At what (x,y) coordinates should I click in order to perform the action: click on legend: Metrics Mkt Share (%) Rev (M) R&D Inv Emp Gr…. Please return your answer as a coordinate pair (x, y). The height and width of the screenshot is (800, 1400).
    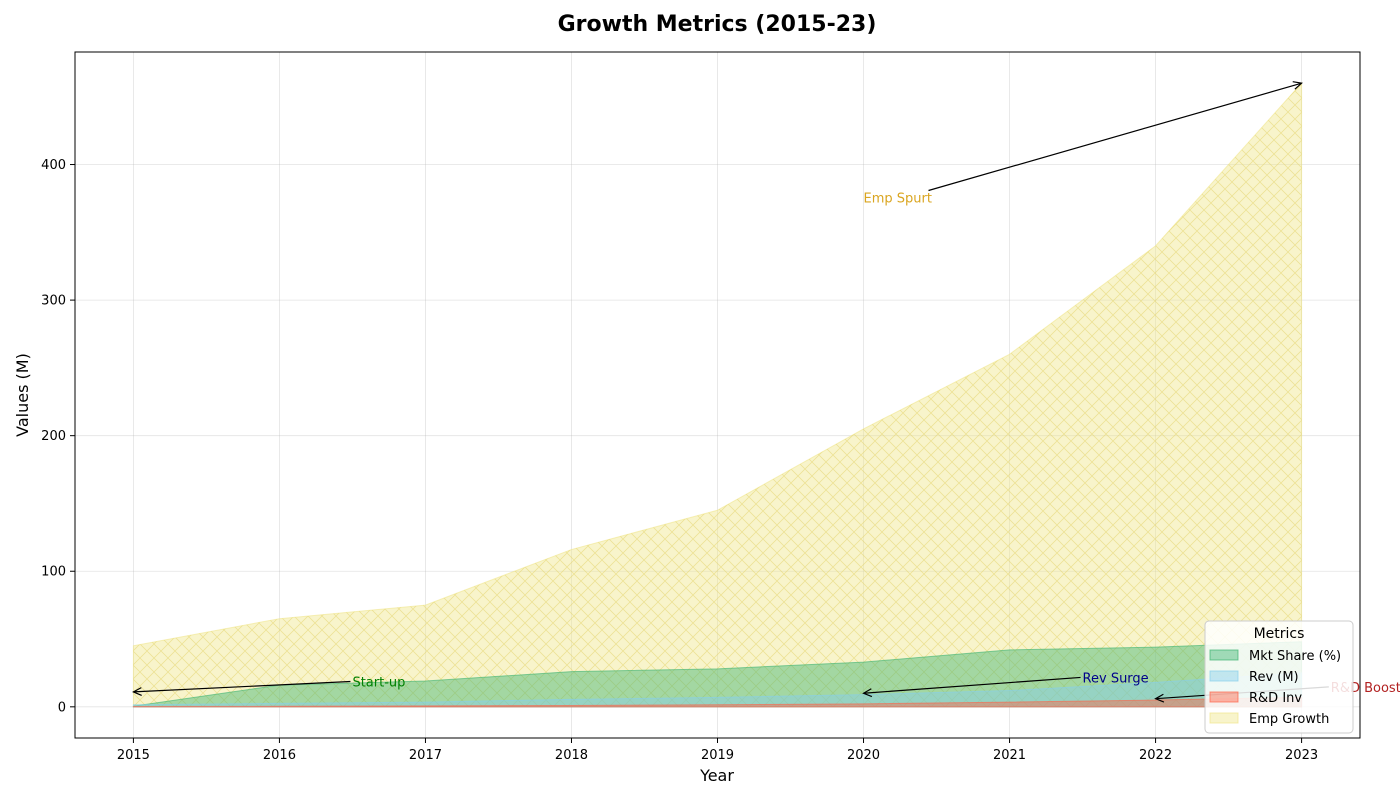
    Looking at the image, I should click on (1279, 677).